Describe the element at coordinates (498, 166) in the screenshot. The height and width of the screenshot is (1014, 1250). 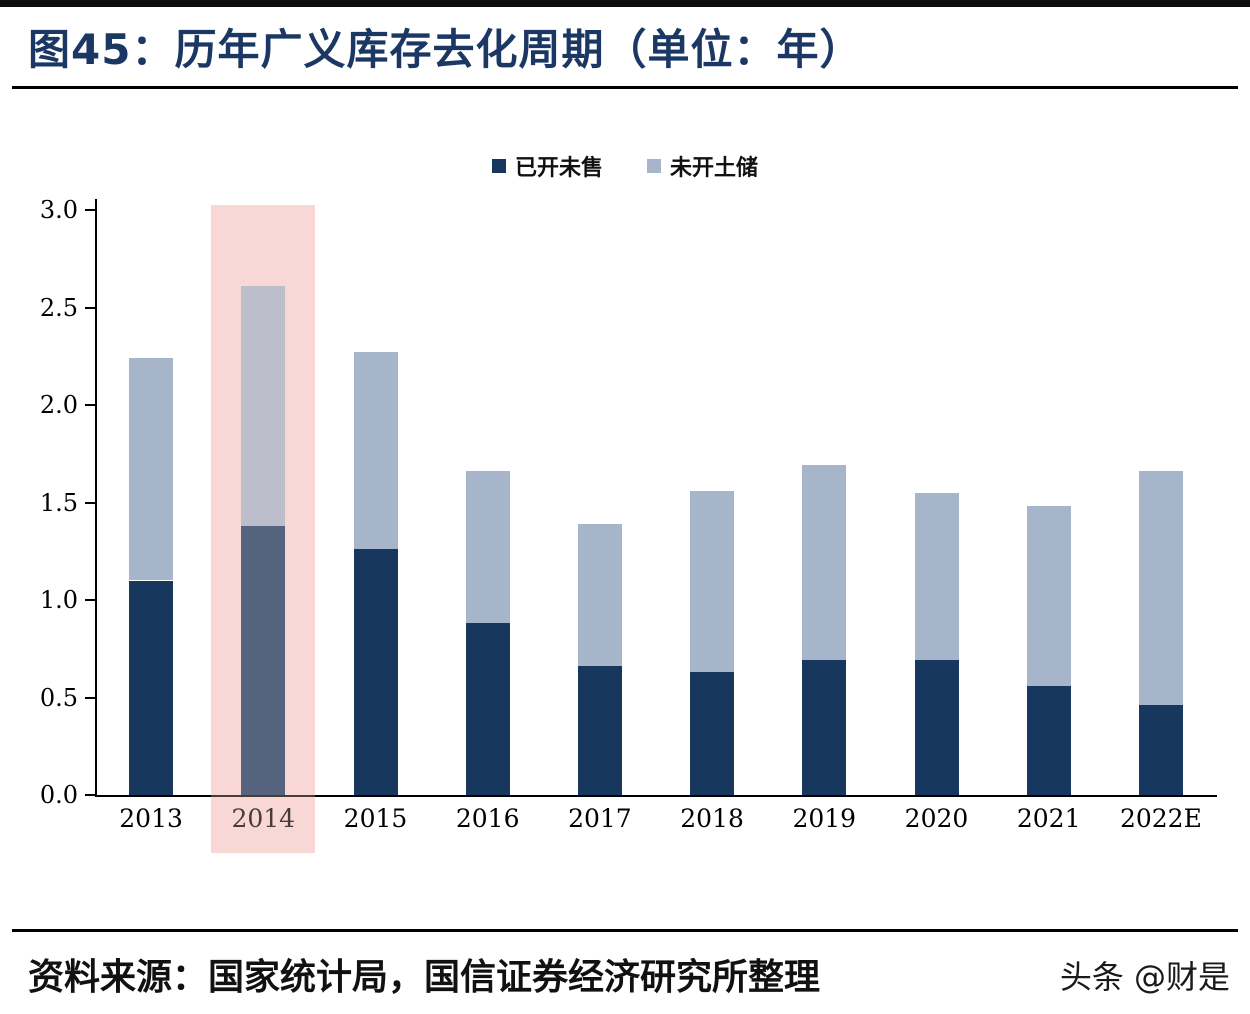
I see `legend-swatch-open-unsold-icon` at that location.